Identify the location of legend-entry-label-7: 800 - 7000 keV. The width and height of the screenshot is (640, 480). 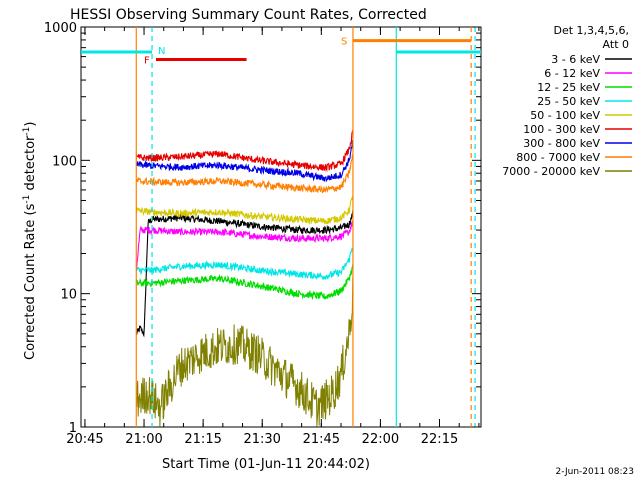
(558, 157).